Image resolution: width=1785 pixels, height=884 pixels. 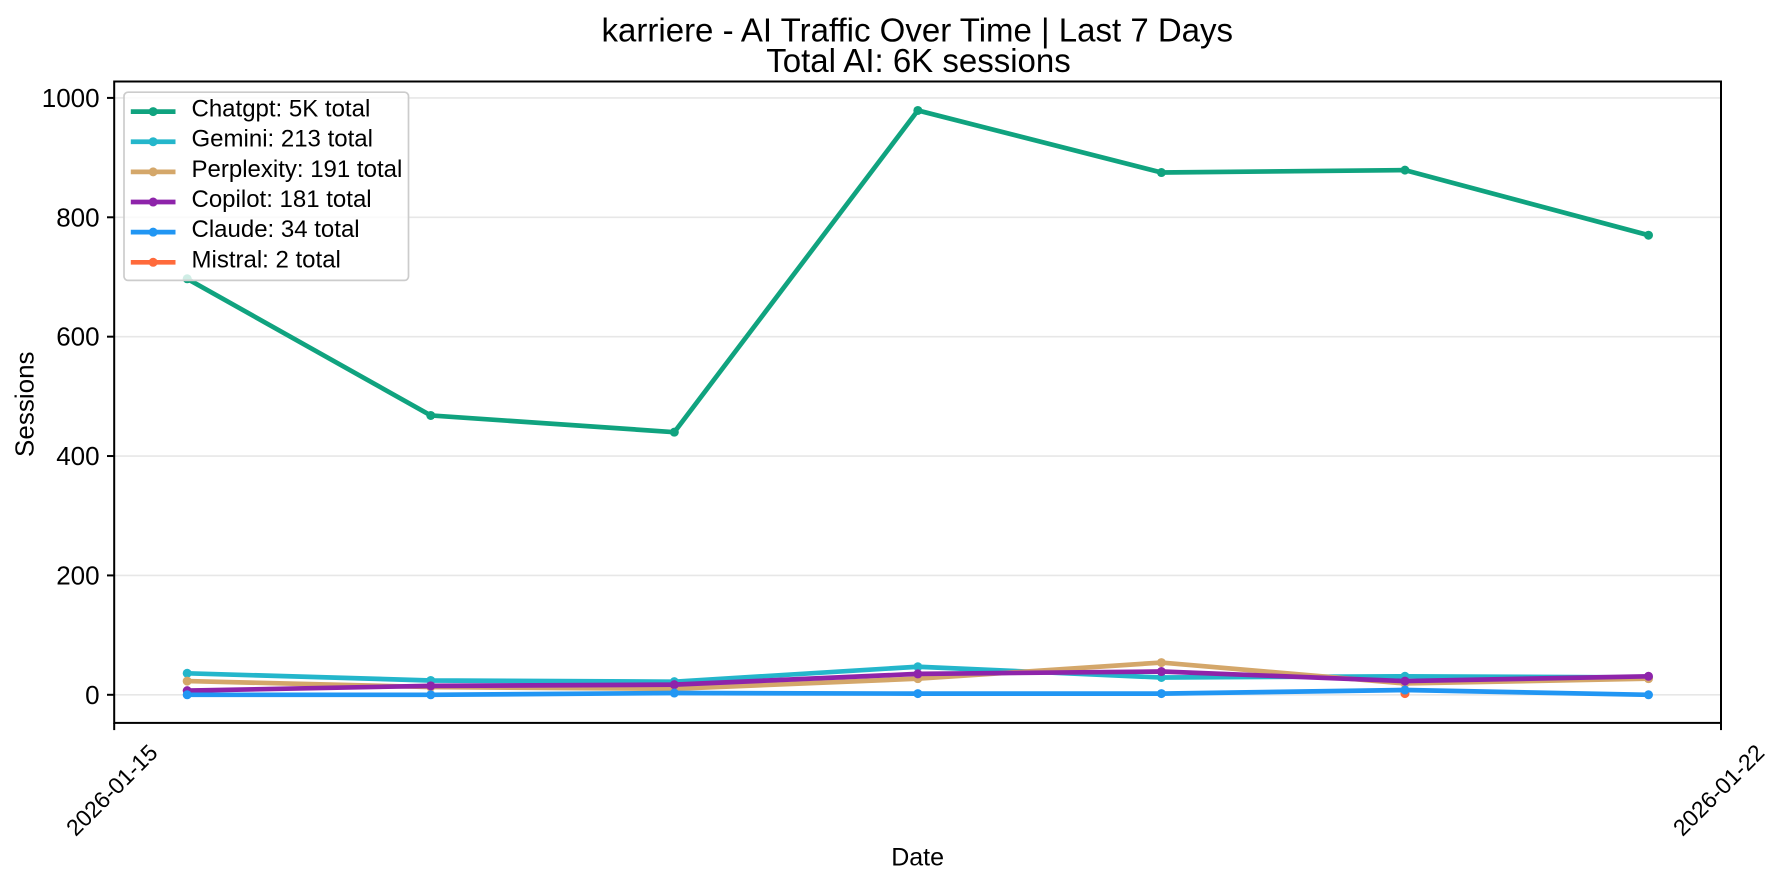 What do you see at coordinates (77, 575) in the screenshot?
I see `svg-text: 200` at bounding box center [77, 575].